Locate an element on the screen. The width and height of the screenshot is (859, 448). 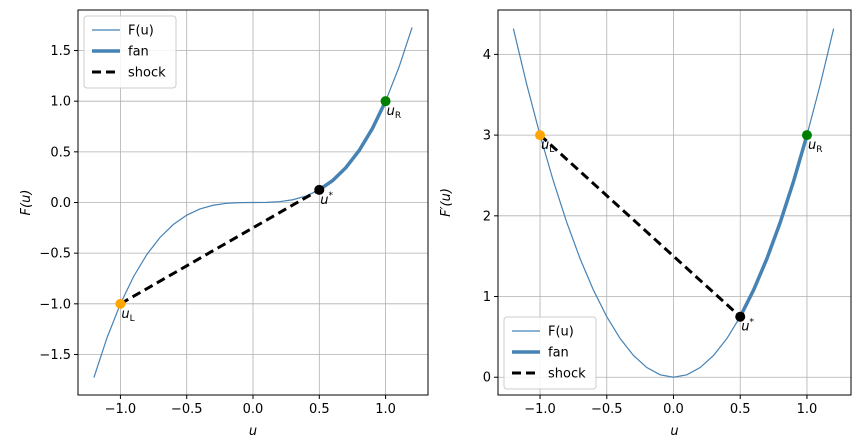
y-tick-label: −1.0 is located at coordinates (55, 304).